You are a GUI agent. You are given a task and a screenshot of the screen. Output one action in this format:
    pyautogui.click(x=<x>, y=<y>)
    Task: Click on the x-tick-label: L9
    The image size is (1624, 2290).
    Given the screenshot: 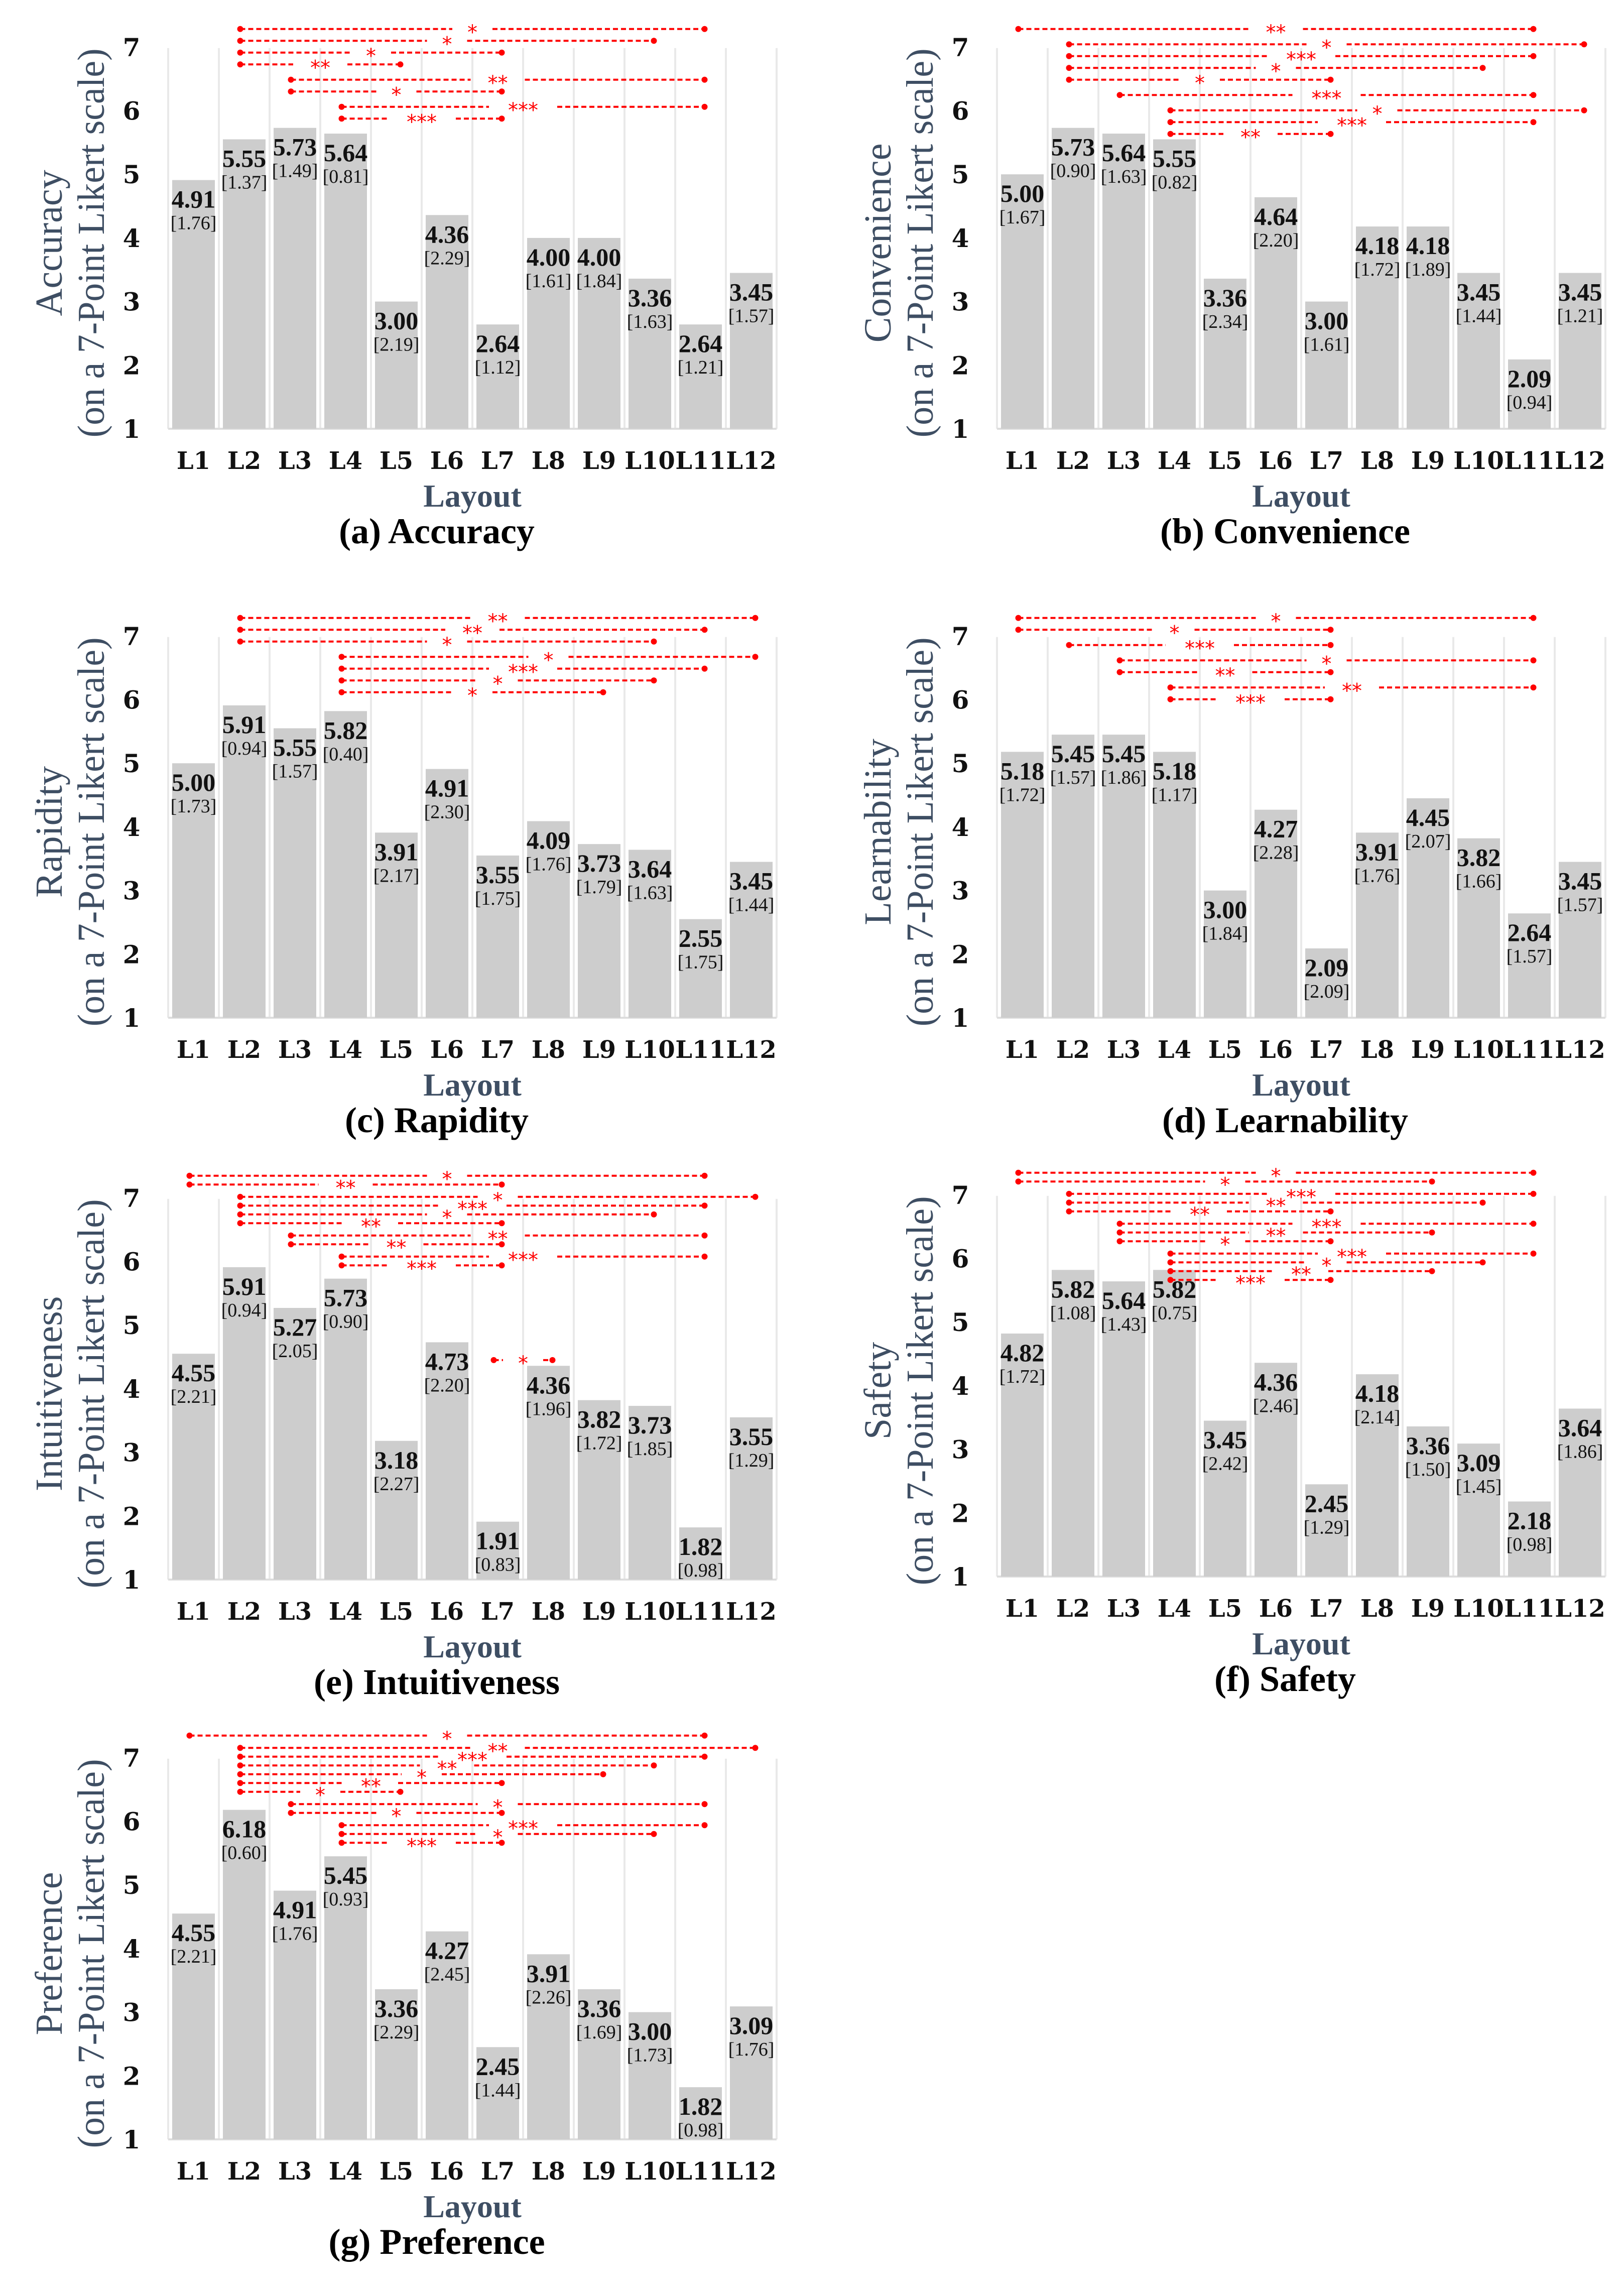 What is the action you would take?
    pyautogui.click(x=599, y=1612)
    